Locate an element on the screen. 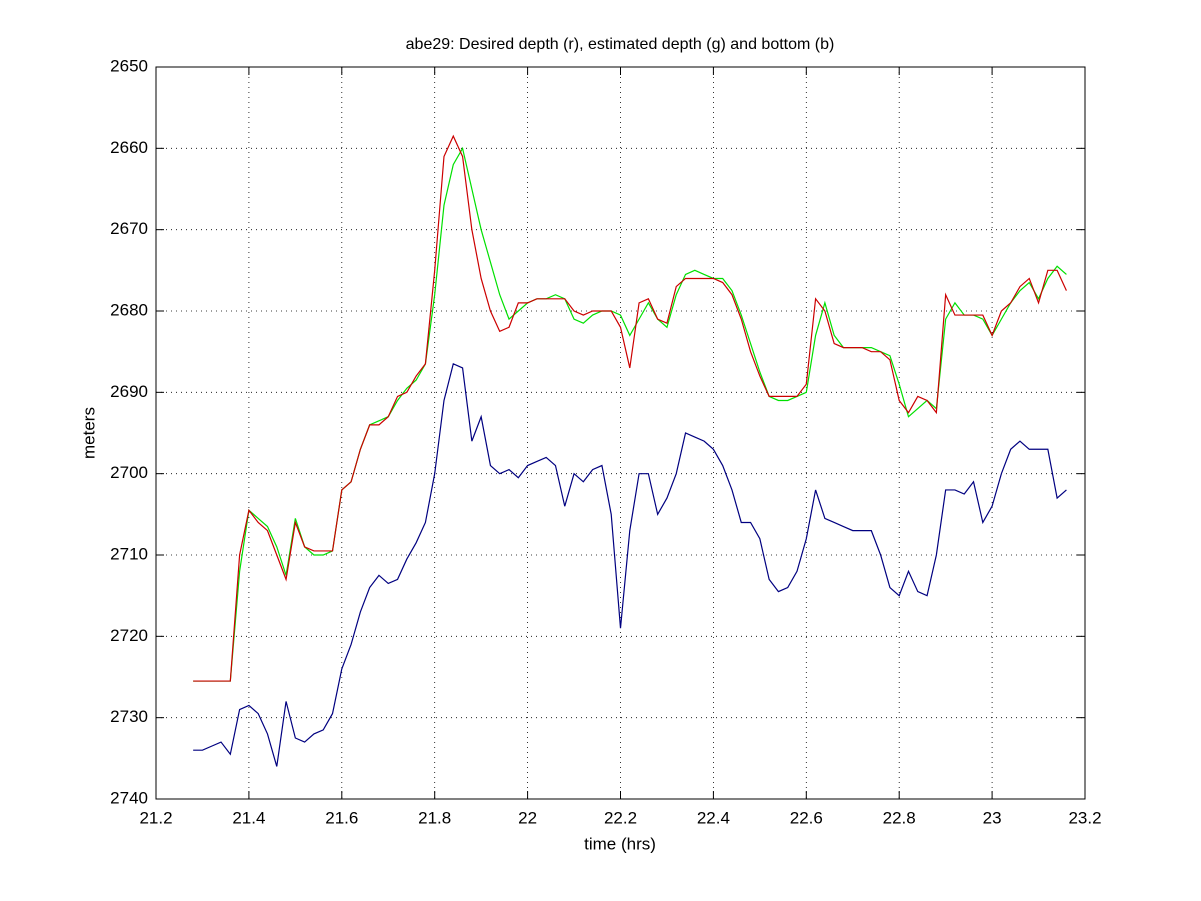 The width and height of the screenshot is (1201, 901). y-tick-label: 2660 is located at coordinates (129, 147).